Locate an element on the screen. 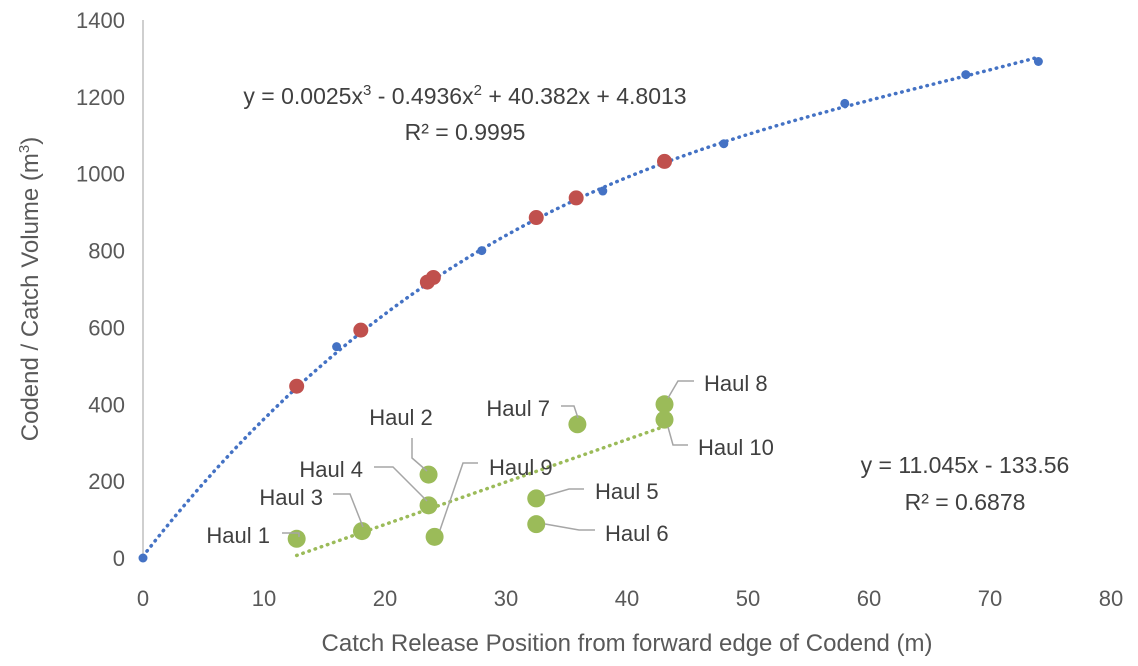 This screenshot has width=1138, height=666. y-tick-label: 0 is located at coordinates (119, 558).